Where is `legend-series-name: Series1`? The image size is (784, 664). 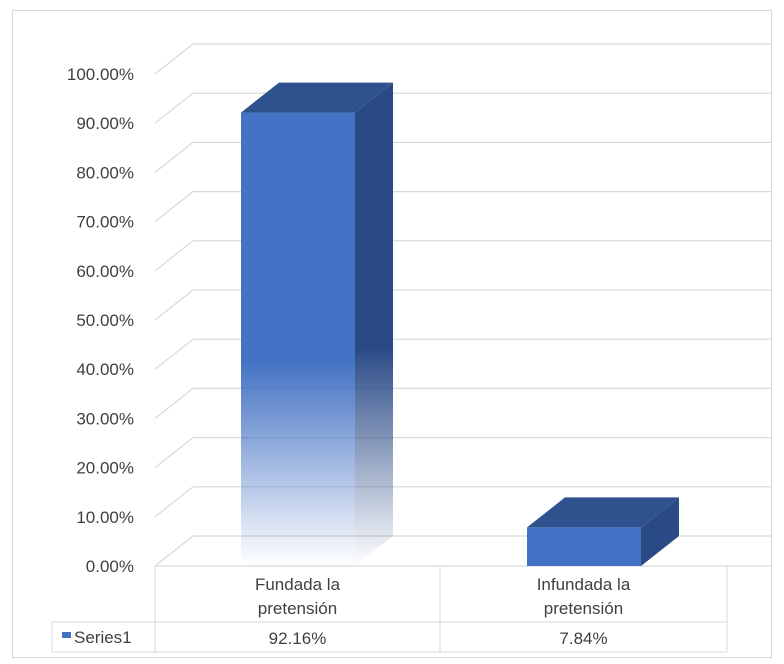
legend-series-name: Series1 is located at coordinates (103, 637).